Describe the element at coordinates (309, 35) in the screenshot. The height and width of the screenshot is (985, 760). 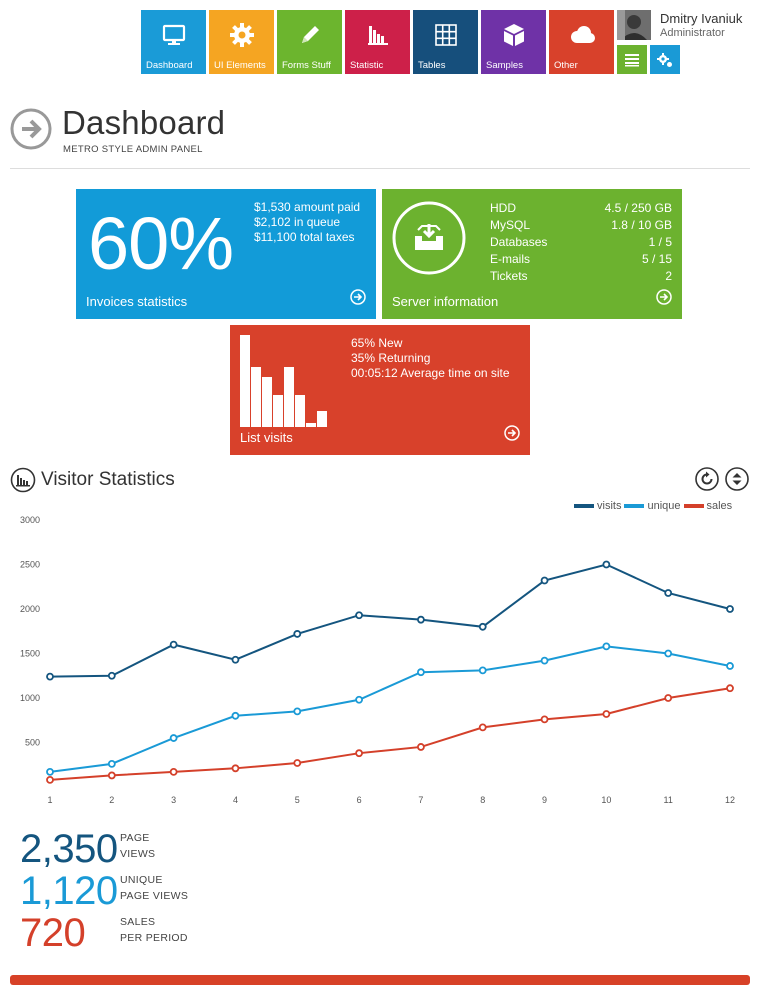
I see `pencil-icon` at that location.